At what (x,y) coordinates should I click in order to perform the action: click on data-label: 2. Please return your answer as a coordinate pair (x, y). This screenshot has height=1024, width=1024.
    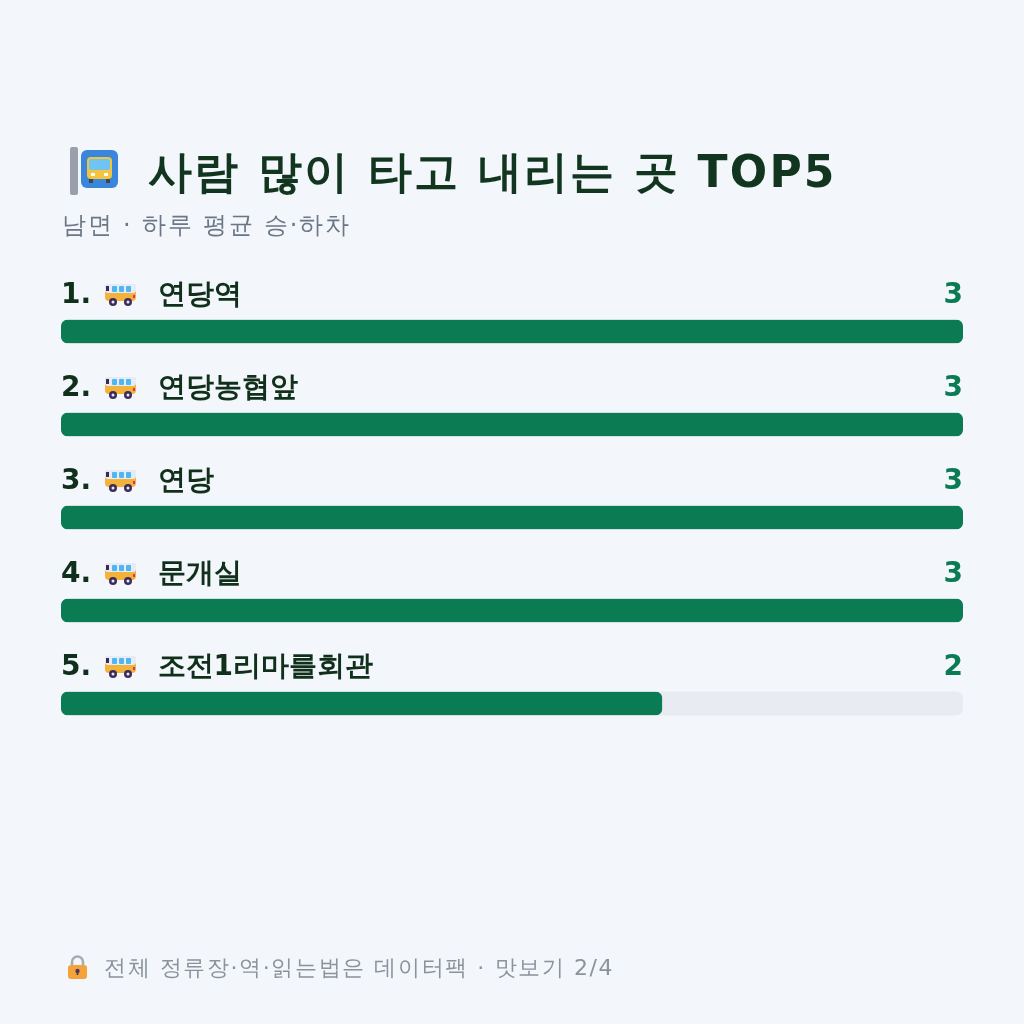
    Looking at the image, I should click on (953, 665).